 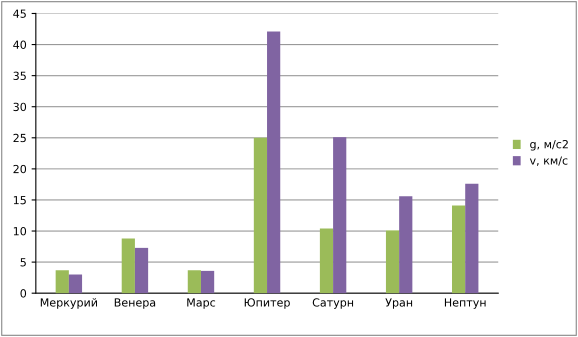 I want to click on y-tick-label: 45, so click(x=19, y=14).